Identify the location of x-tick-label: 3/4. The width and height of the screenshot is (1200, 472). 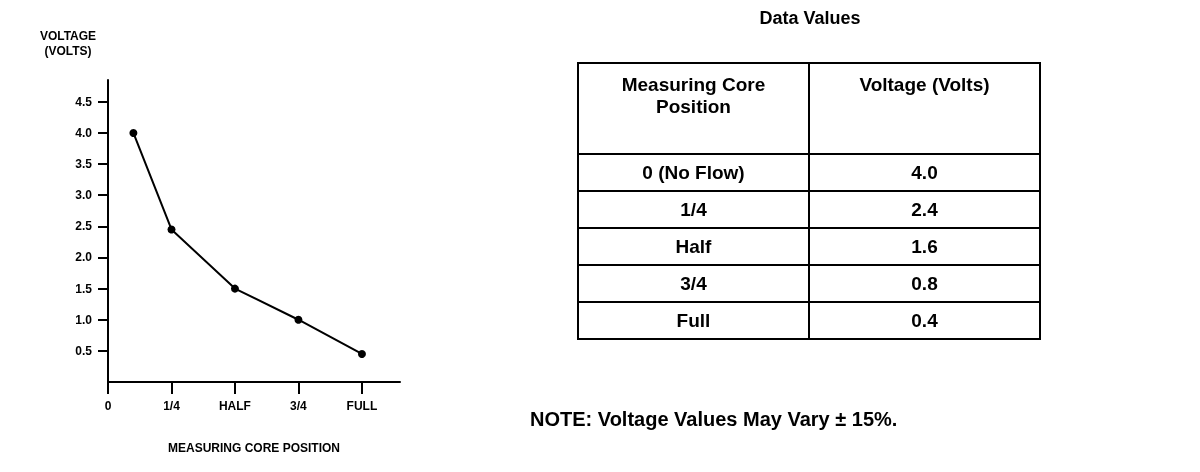
(299, 406).